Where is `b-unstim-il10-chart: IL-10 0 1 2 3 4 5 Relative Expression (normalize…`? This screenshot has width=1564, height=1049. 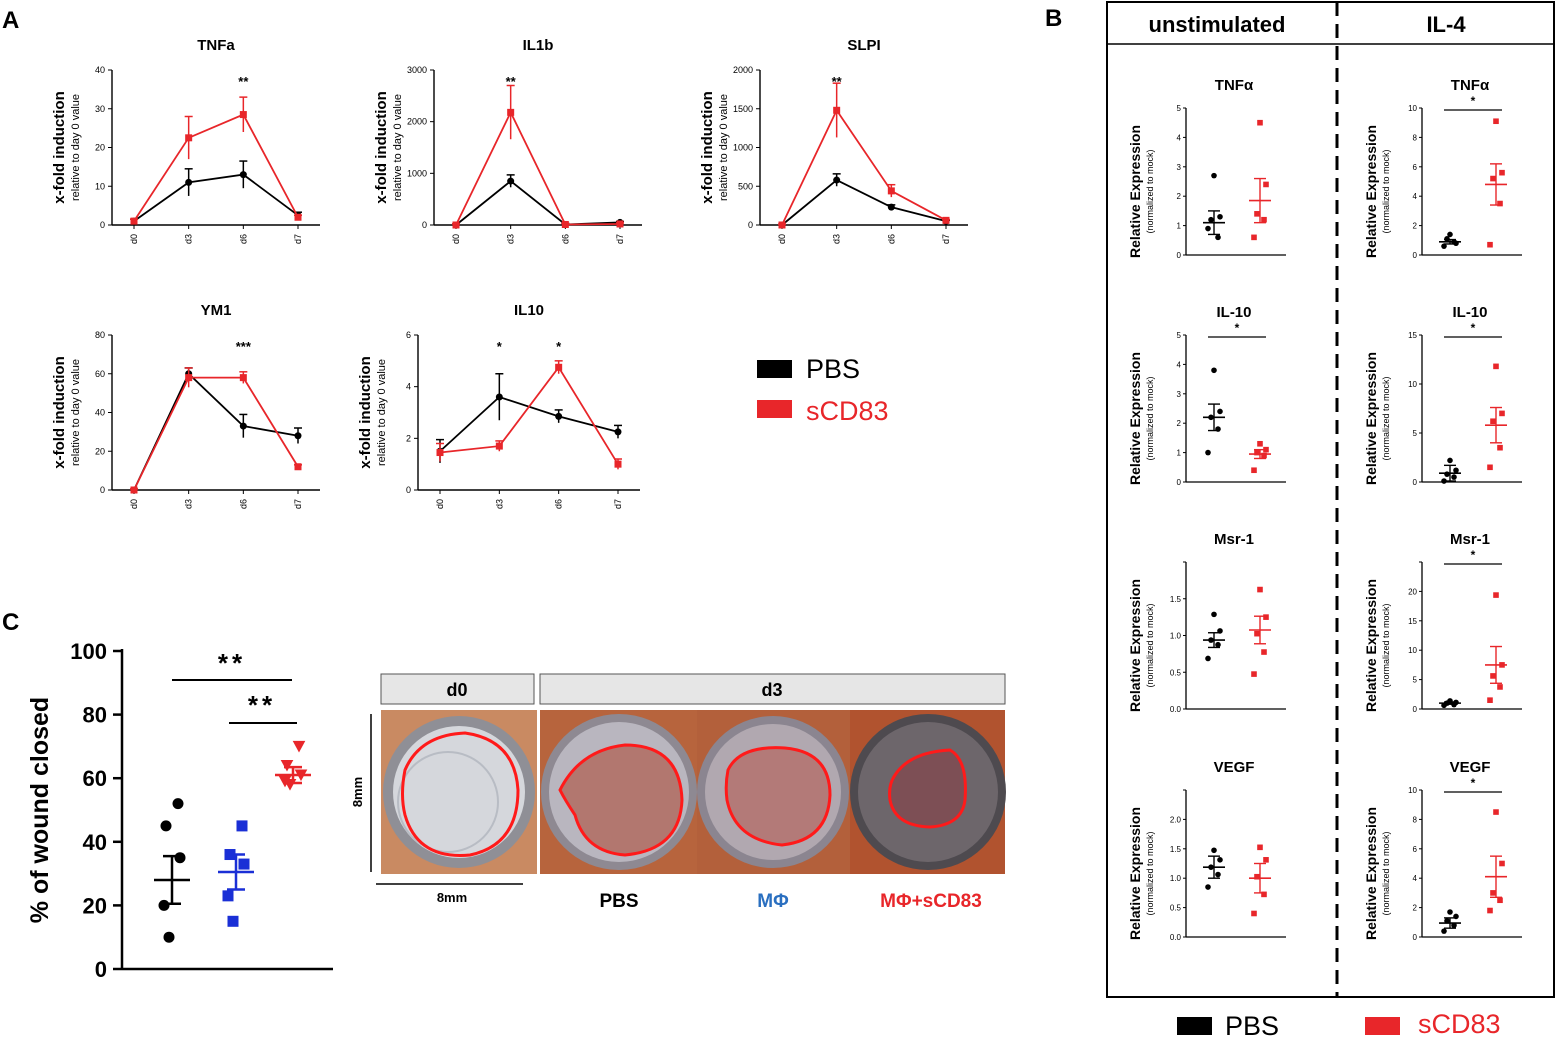
b-unstim-il10-chart: IL-10 0 1 2 3 4 5 Relative Expression (normalize… is located at coordinates (1206, 395).